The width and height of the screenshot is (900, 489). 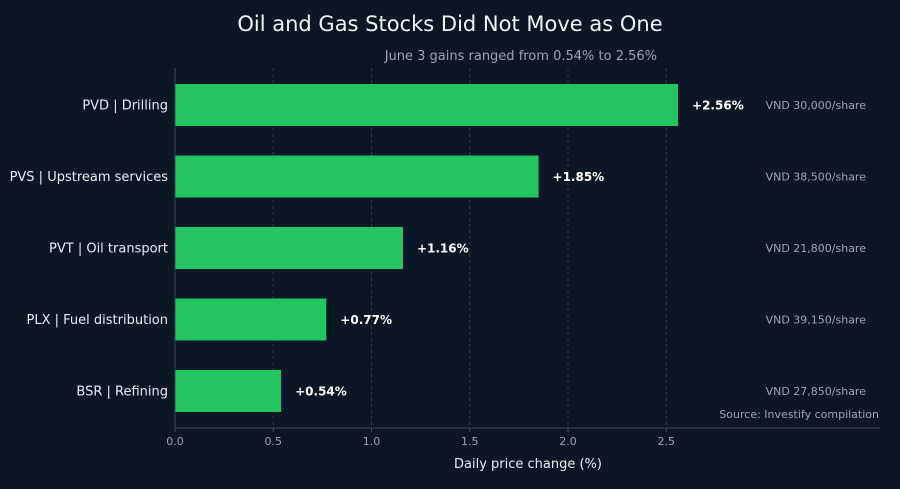 What do you see at coordinates (816, 320) in the screenshot?
I see `price-label: VND 39,150/share` at bounding box center [816, 320].